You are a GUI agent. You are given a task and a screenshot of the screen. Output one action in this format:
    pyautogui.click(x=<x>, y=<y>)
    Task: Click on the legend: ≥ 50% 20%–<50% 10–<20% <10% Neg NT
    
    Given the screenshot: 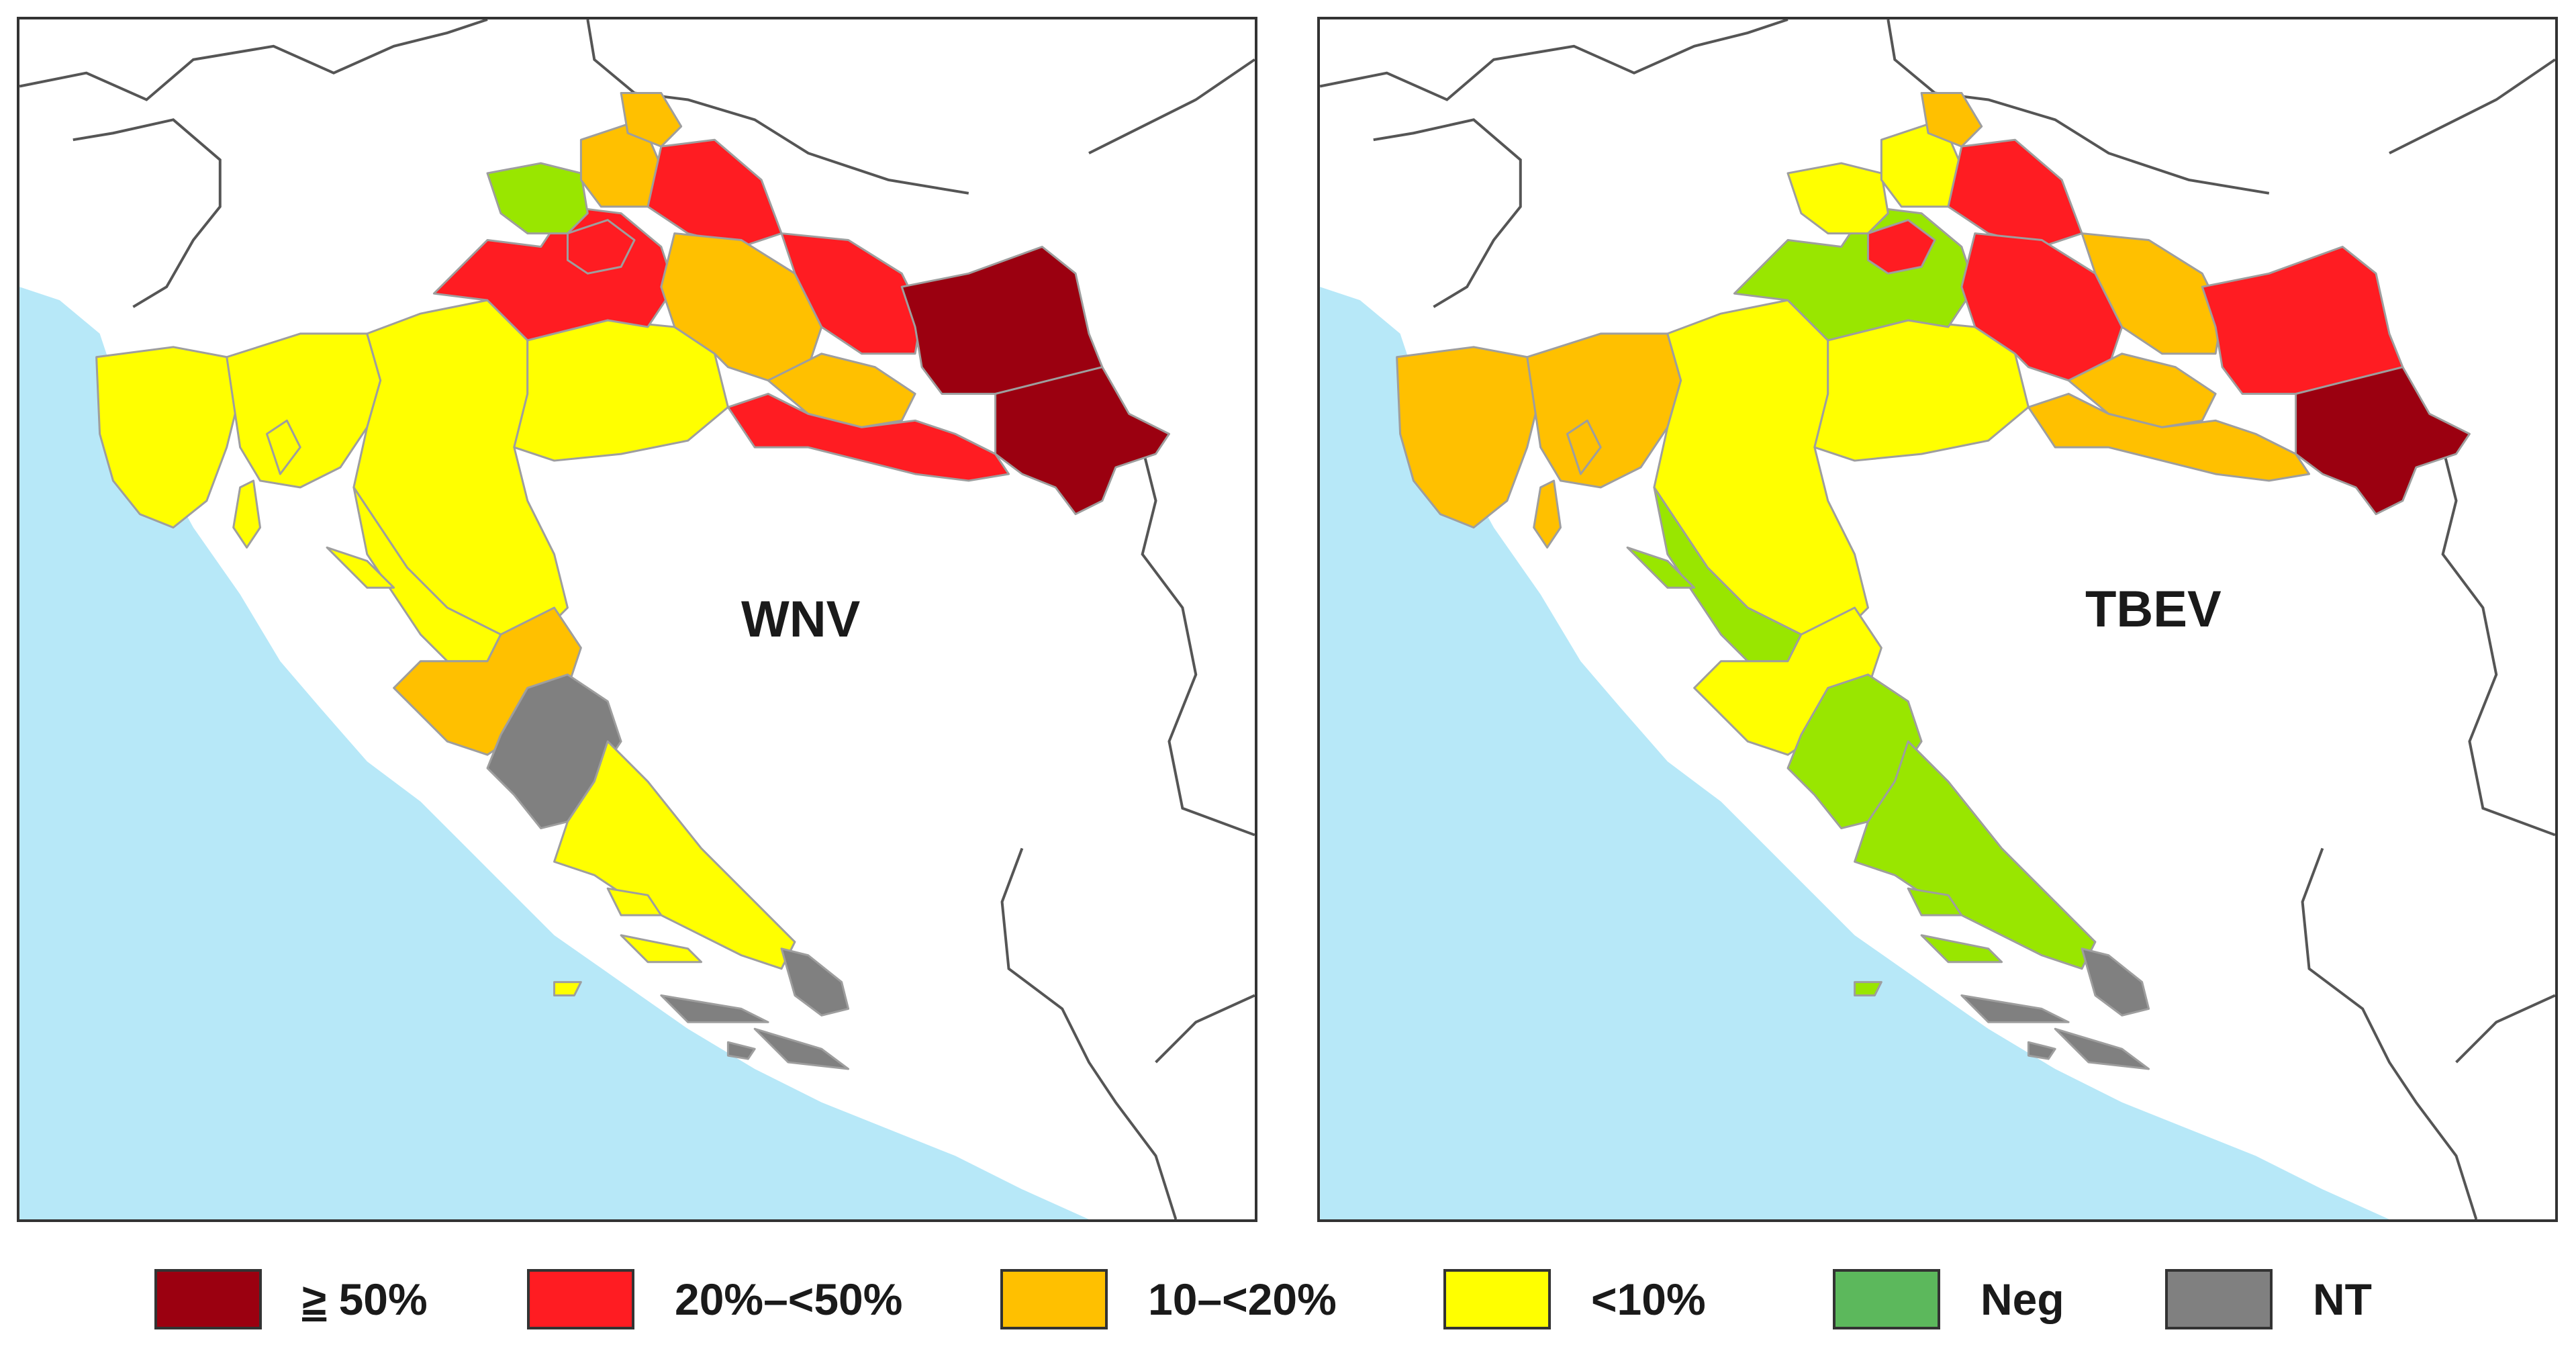 What is the action you would take?
    pyautogui.click(x=1288, y=1299)
    